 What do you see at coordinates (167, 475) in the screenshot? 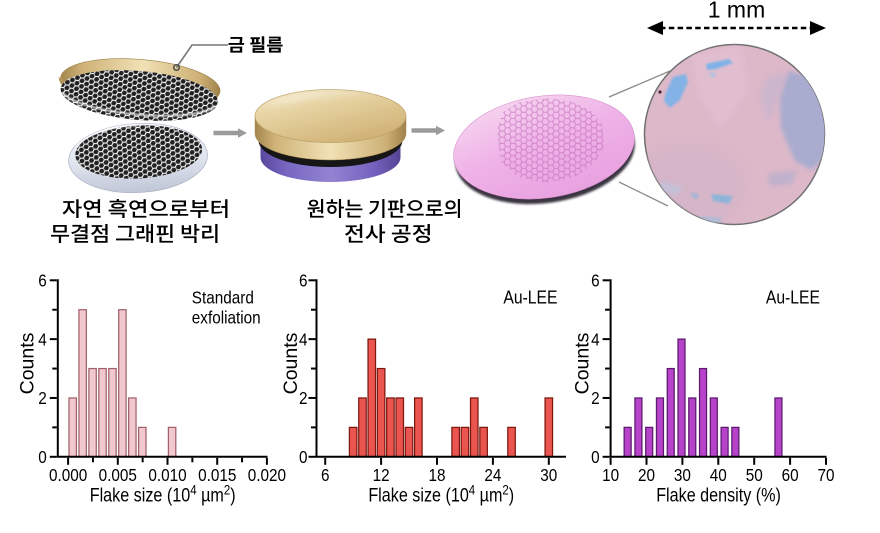
I see `svg-text: 0.010` at bounding box center [167, 475].